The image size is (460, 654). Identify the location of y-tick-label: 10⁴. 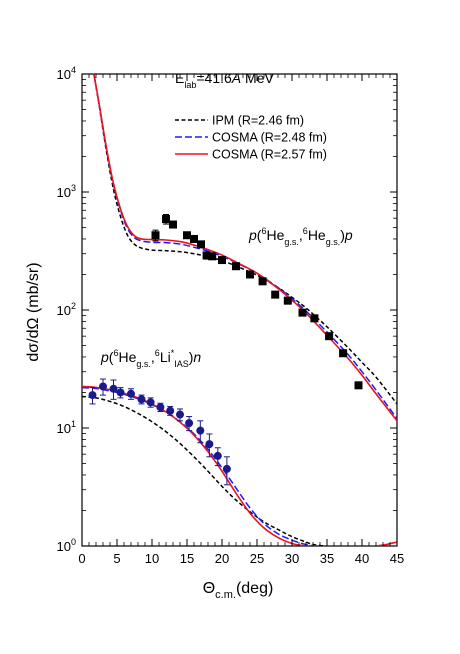
(66, 73).